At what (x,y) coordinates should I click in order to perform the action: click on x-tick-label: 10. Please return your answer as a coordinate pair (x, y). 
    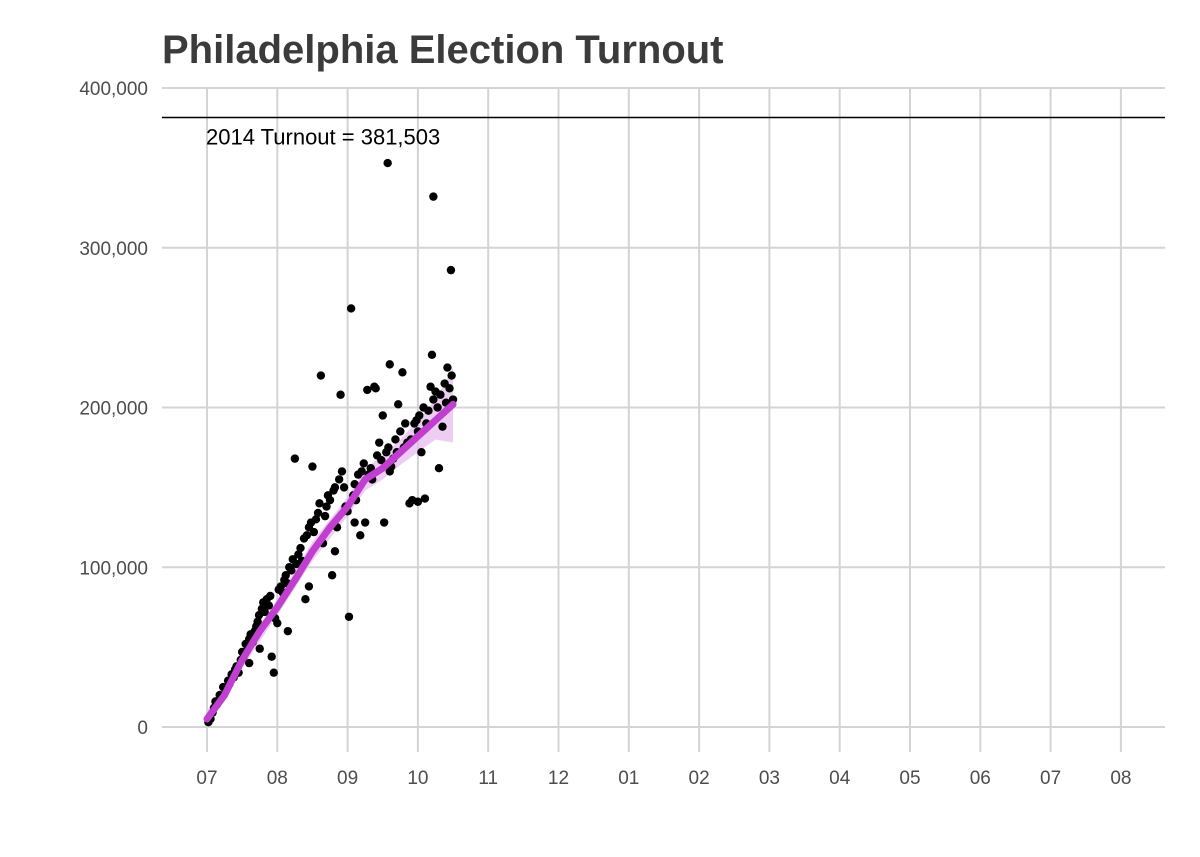
    Looking at the image, I should click on (417, 778).